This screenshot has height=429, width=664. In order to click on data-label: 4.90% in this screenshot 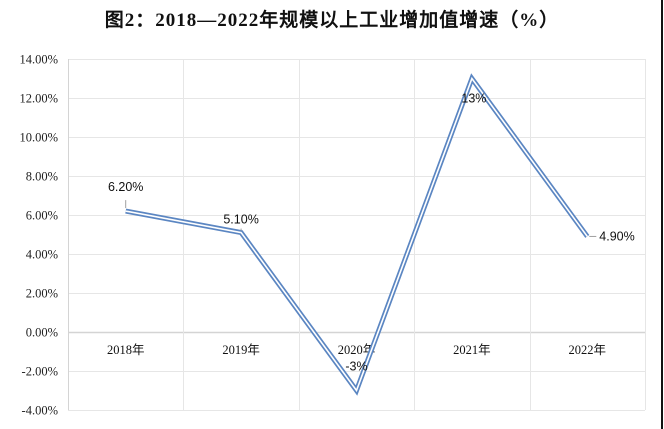, I will do `click(616, 236)`.